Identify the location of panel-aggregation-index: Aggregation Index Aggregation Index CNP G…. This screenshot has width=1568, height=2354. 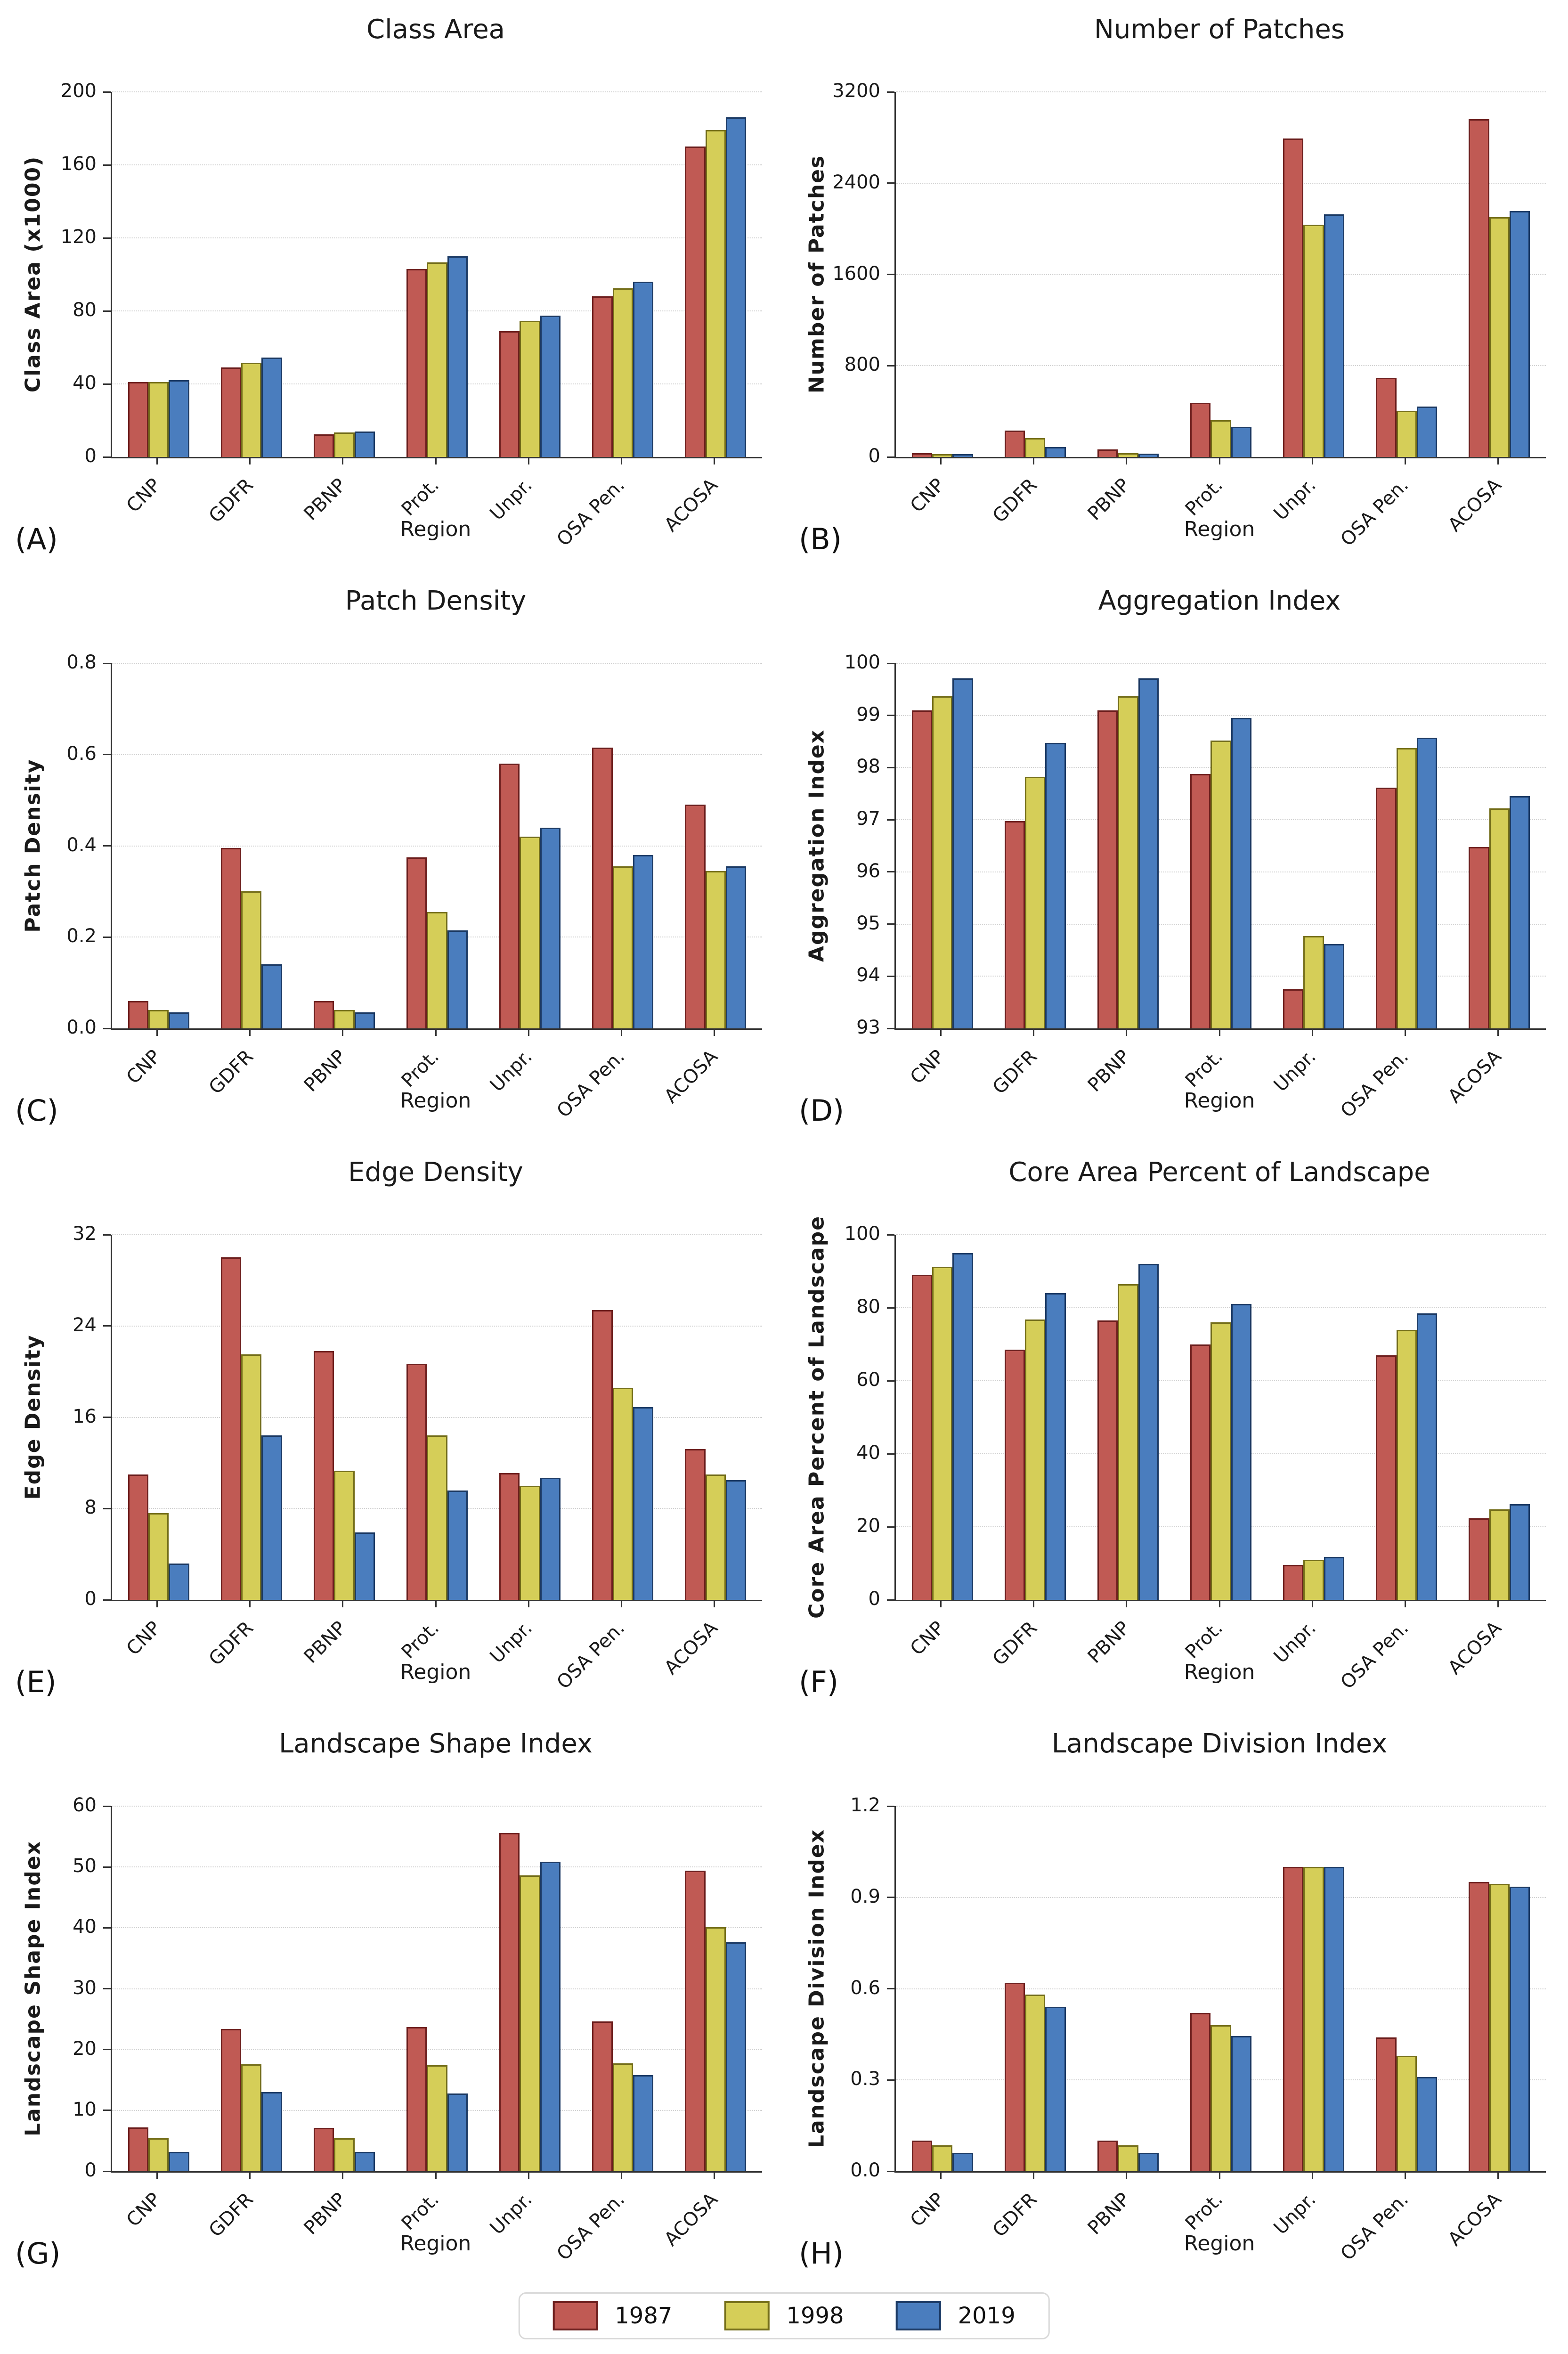
(1176, 857).